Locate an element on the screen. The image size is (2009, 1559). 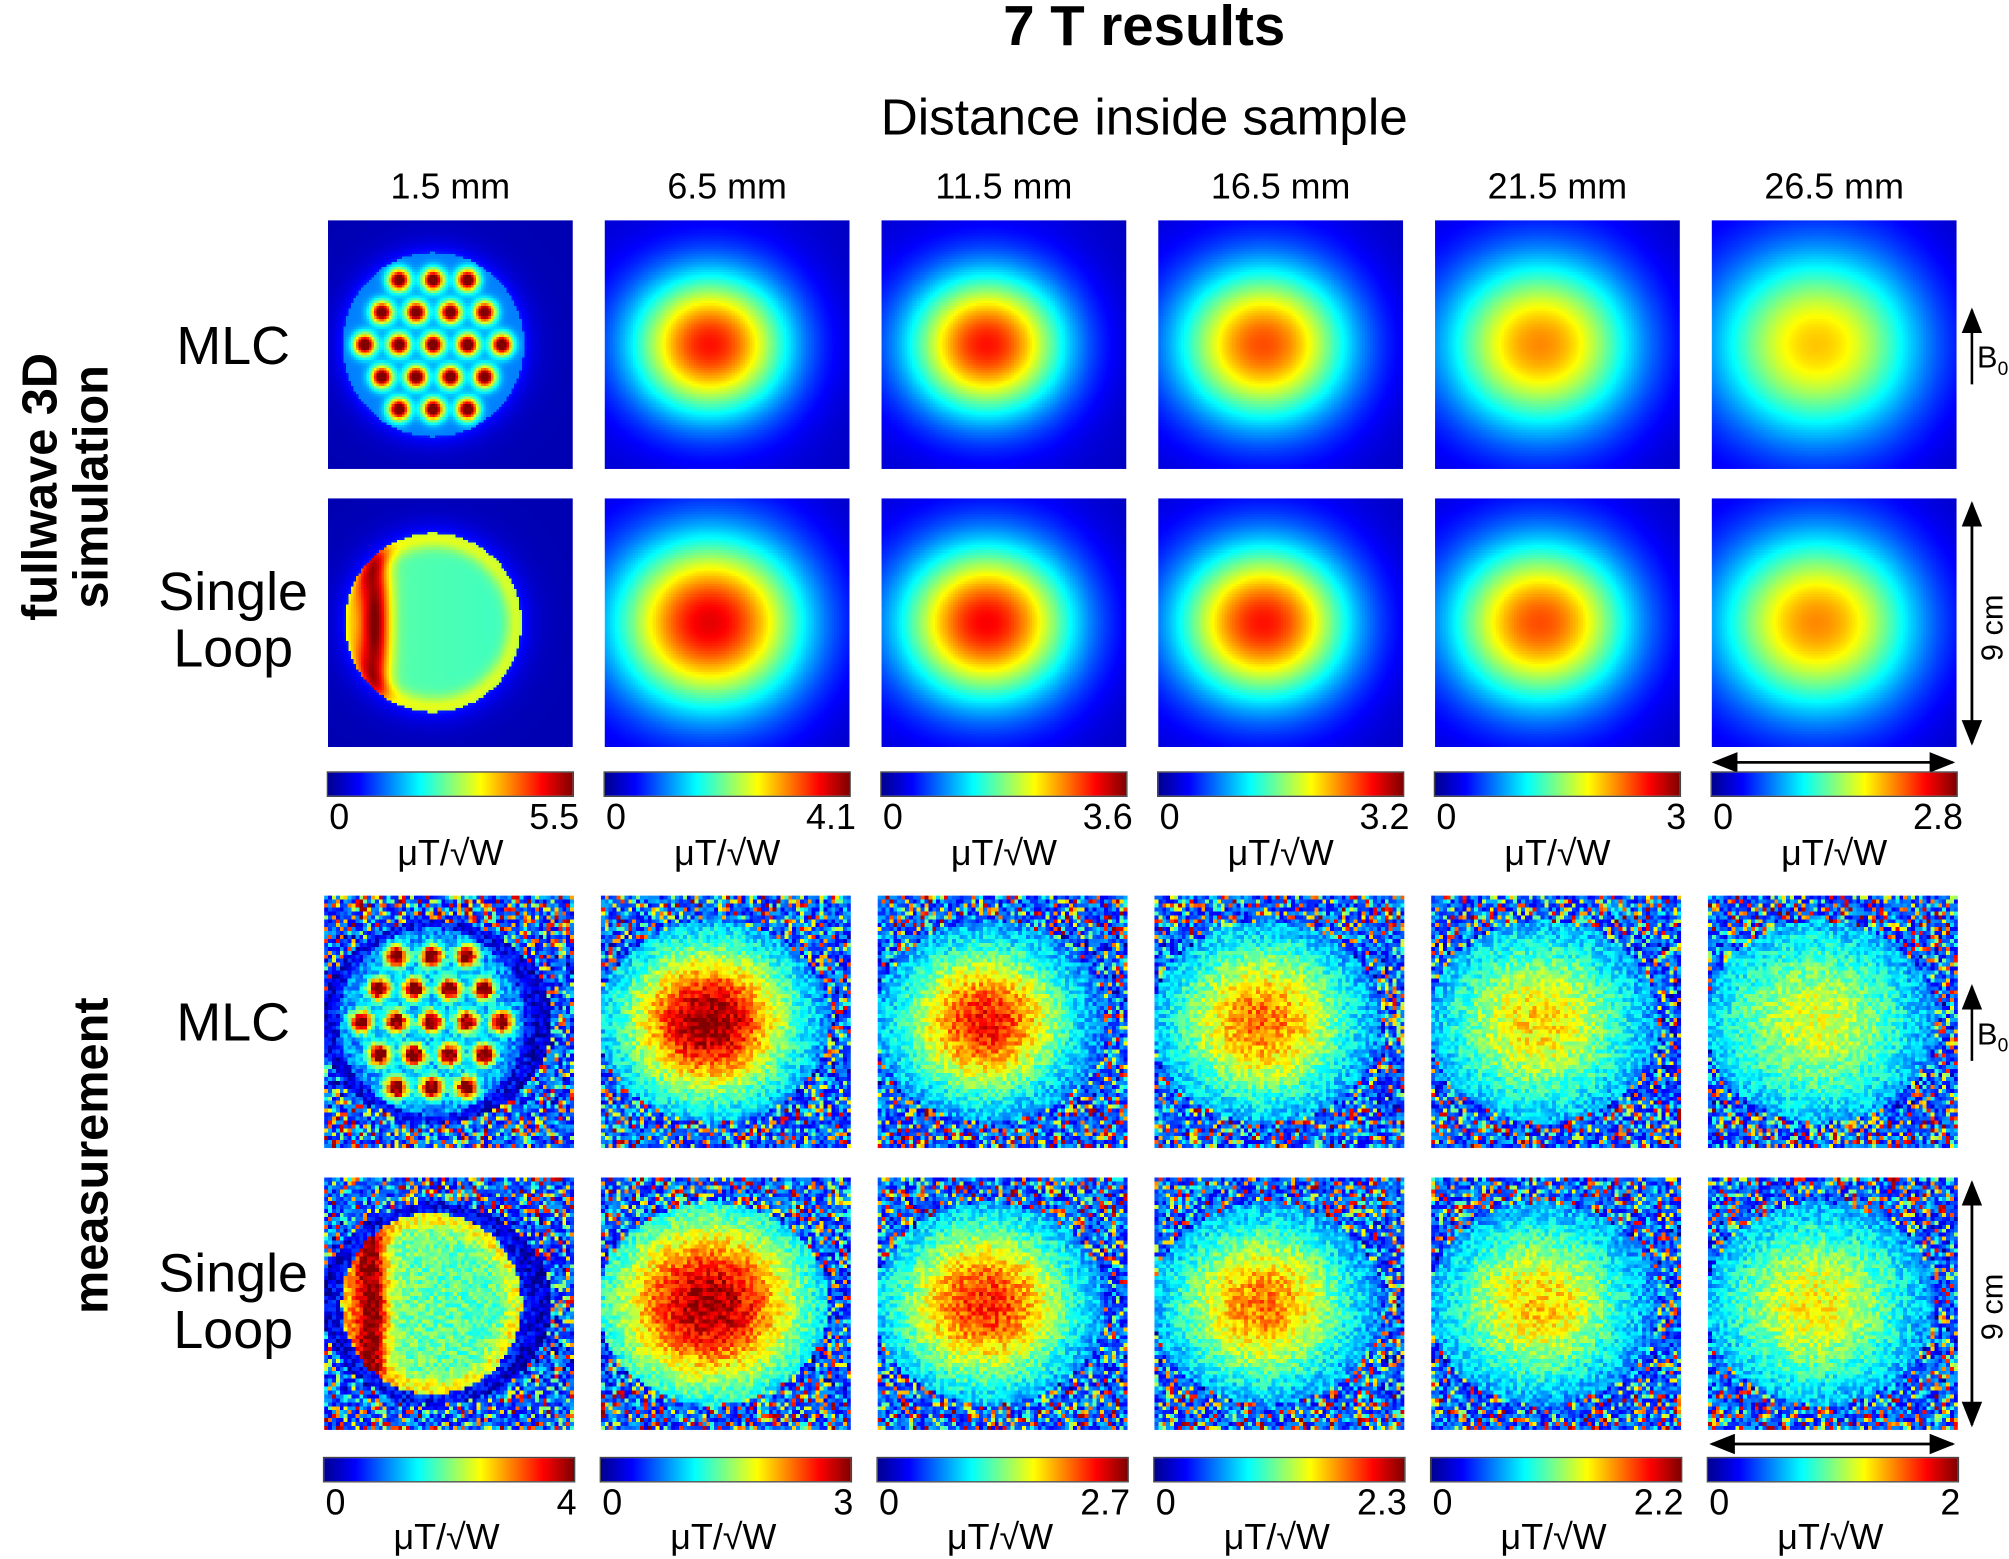
b0-label-measurement: B0 is located at coordinates (1992, 1036).